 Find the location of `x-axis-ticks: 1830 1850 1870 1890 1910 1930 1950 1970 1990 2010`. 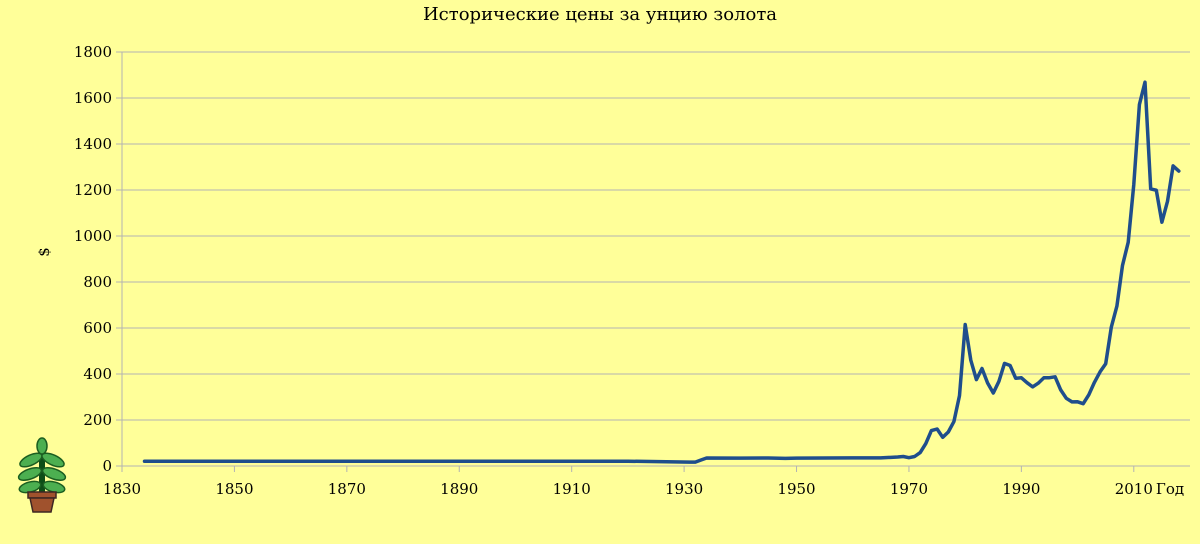

x-axis-ticks: 1830 1850 1870 1890 1910 1930 1950 1970 1990 2010 is located at coordinates (628, 482).